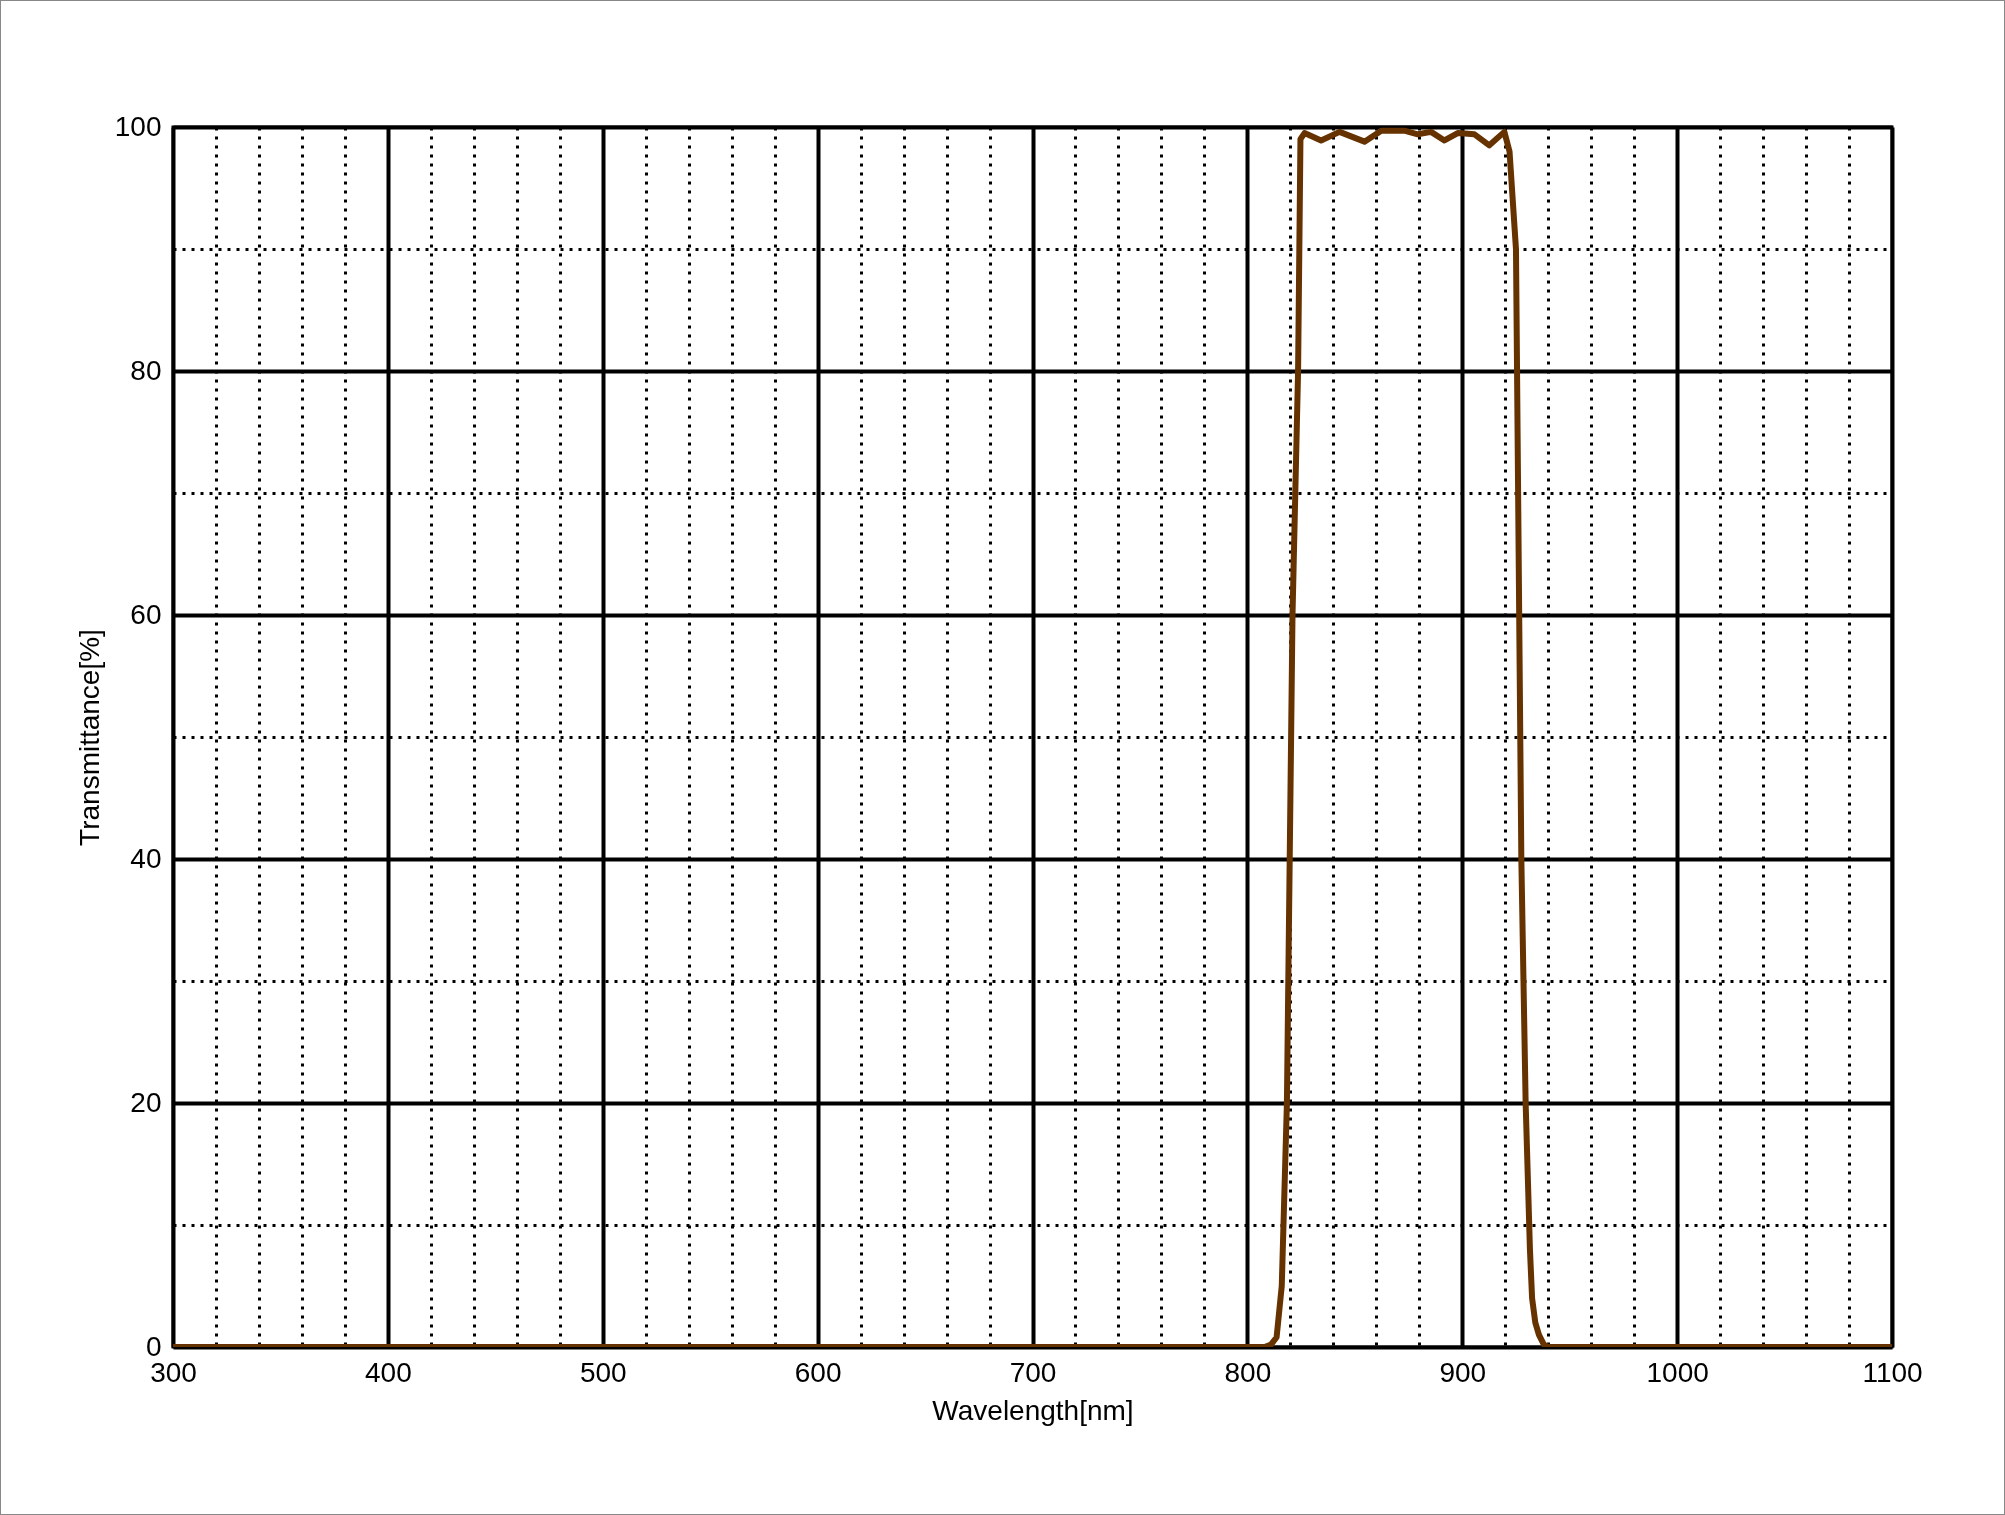  I want to click on x-tick-label: 600, so click(818, 1372).